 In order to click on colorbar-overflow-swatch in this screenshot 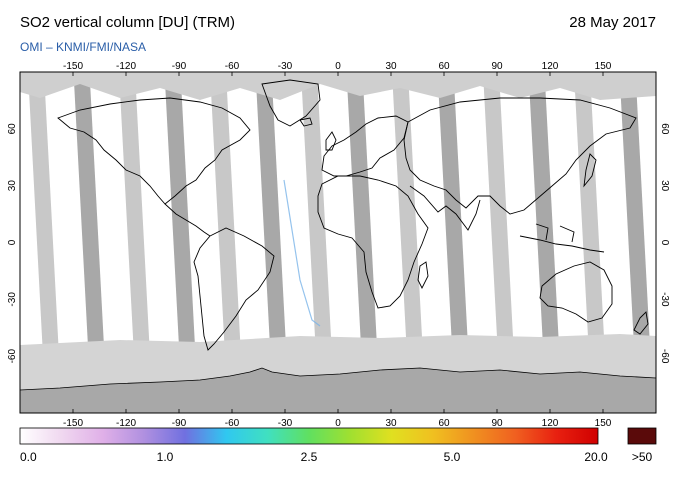, I will do `click(642, 436)`.